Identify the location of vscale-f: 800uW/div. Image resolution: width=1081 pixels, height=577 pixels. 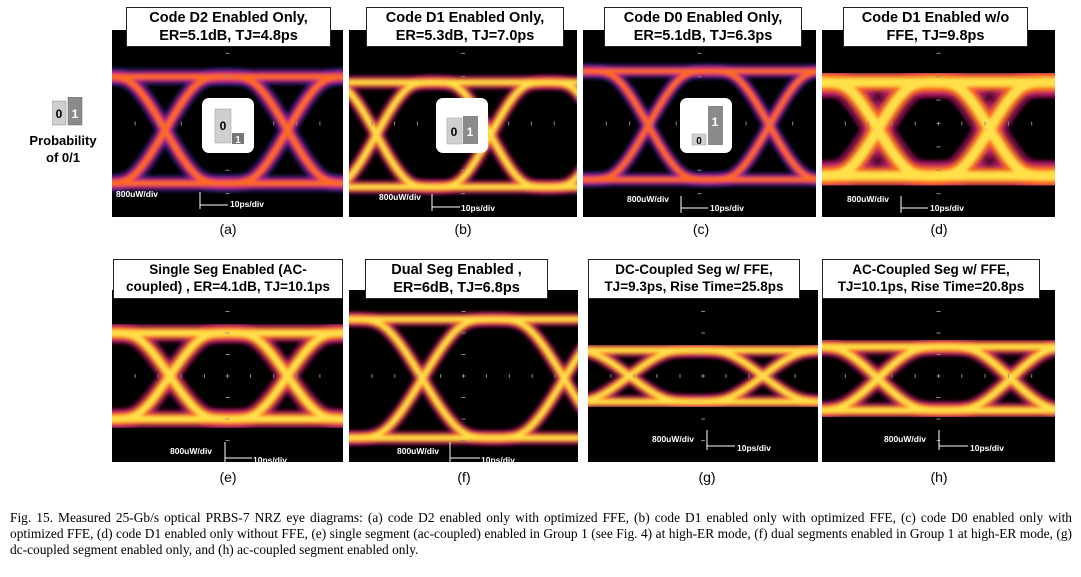
(418, 451).